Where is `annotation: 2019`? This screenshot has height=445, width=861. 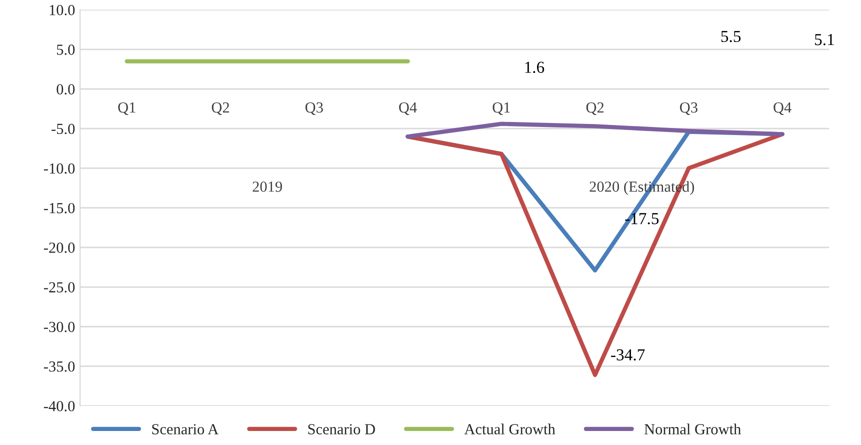 annotation: 2019 is located at coordinates (267, 187).